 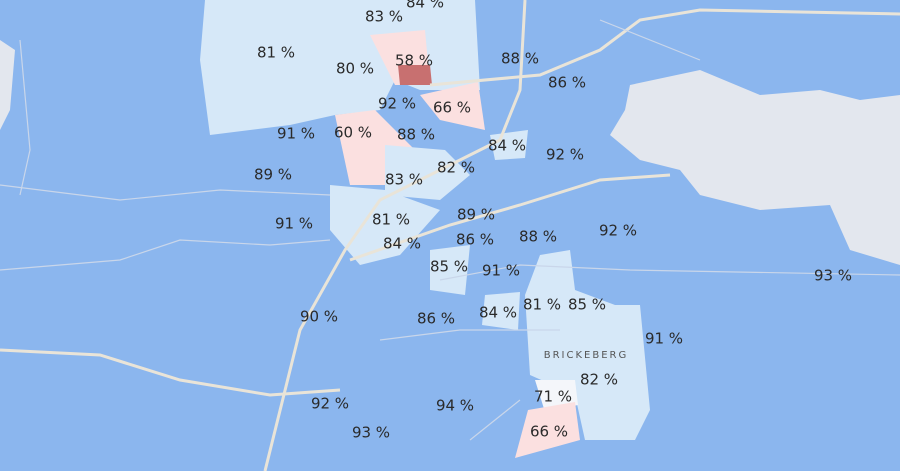 I want to click on area-label: 94 %, so click(x=455, y=406).